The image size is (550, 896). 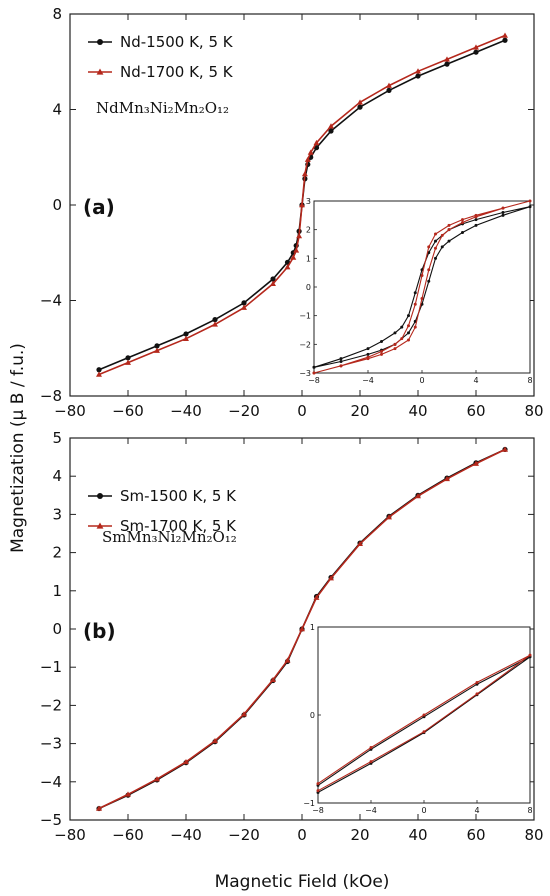 What do you see at coordinates (475, 380) in the screenshot?
I see `a-inset-x-tick-label: 4` at bounding box center [475, 380].